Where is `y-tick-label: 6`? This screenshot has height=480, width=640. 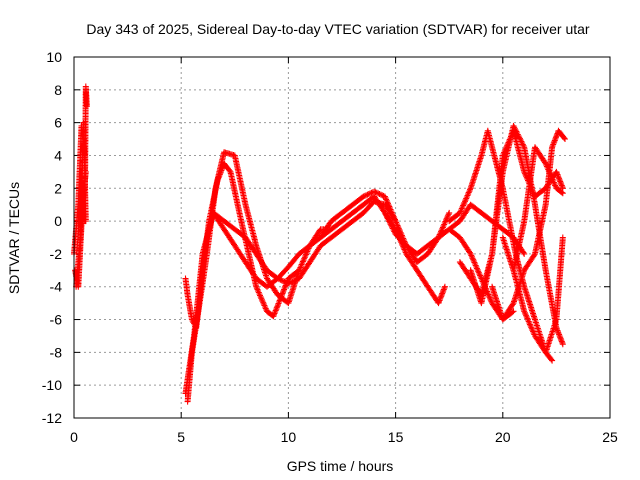 y-tick-label: 6 is located at coordinates (58, 123).